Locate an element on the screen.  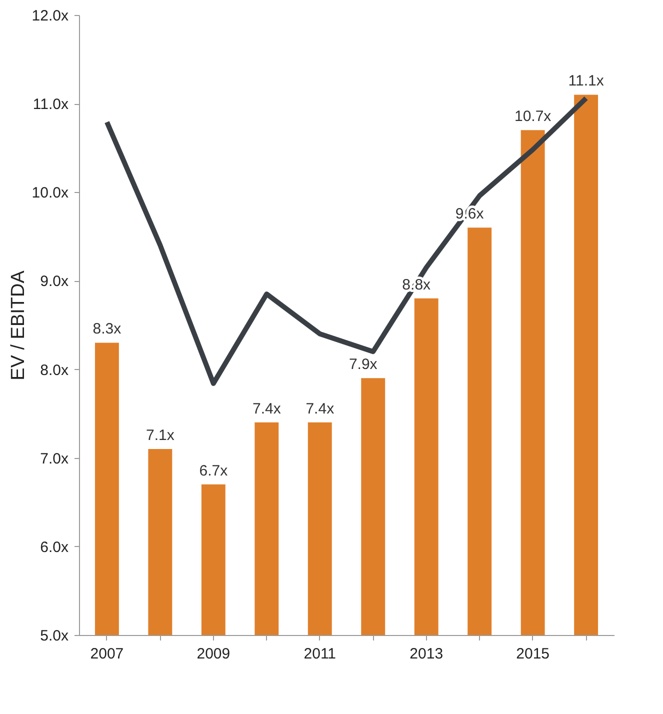
y-tick-label: 5.0x is located at coordinates (54, 636).